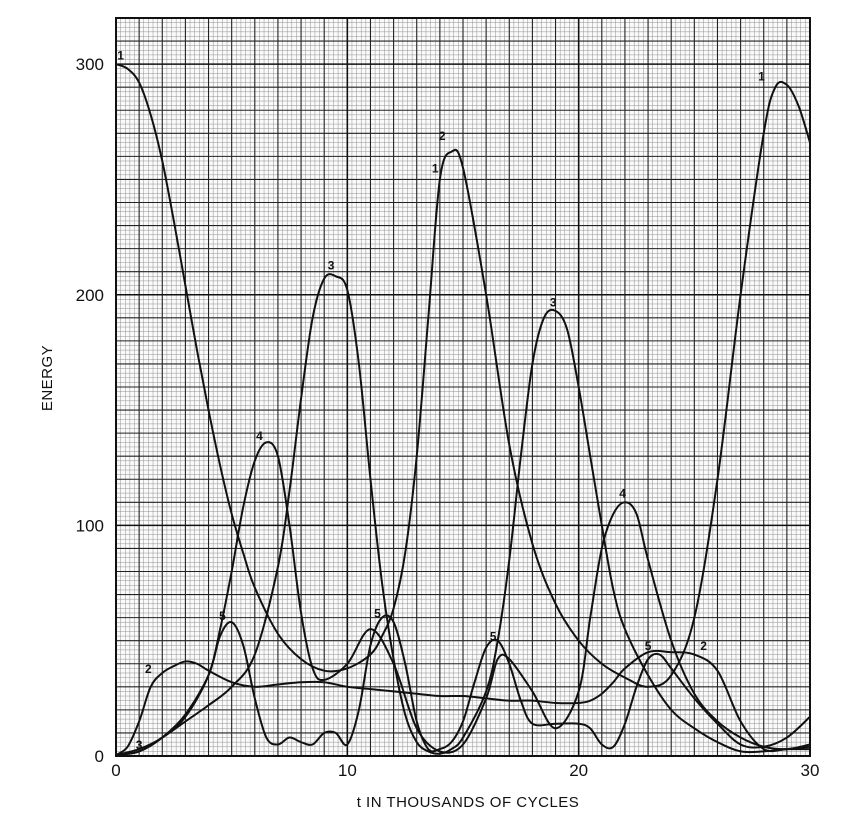  What do you see at coordinates (47, 378) in the screenshot?
I see `y-axis-title: ENERGY` at bounding box center [47, 378].